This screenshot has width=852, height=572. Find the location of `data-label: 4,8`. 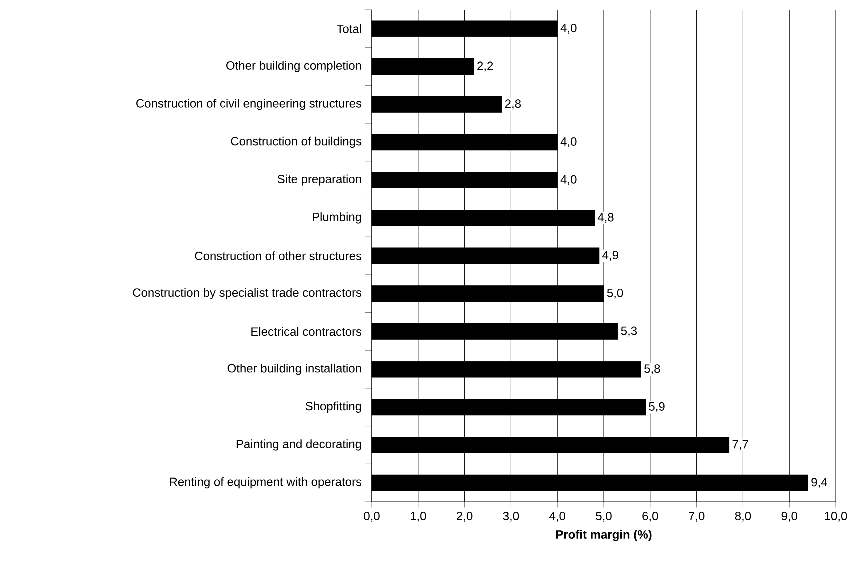

data-label: 4,8 is located at coordinates (606, 218).